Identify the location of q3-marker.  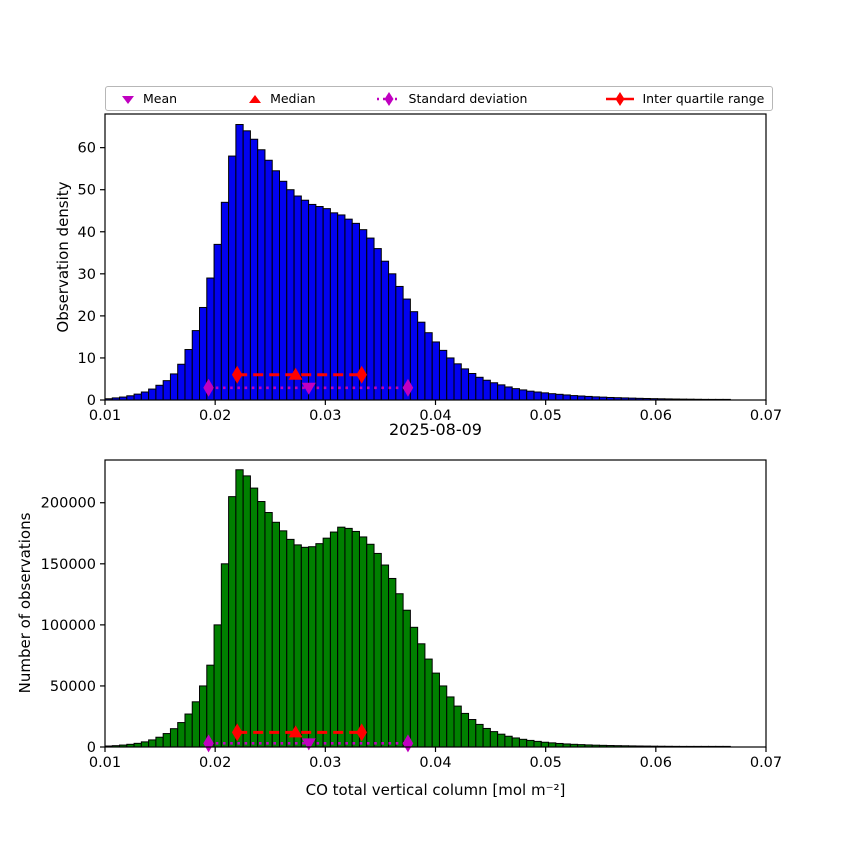
(361, 374).